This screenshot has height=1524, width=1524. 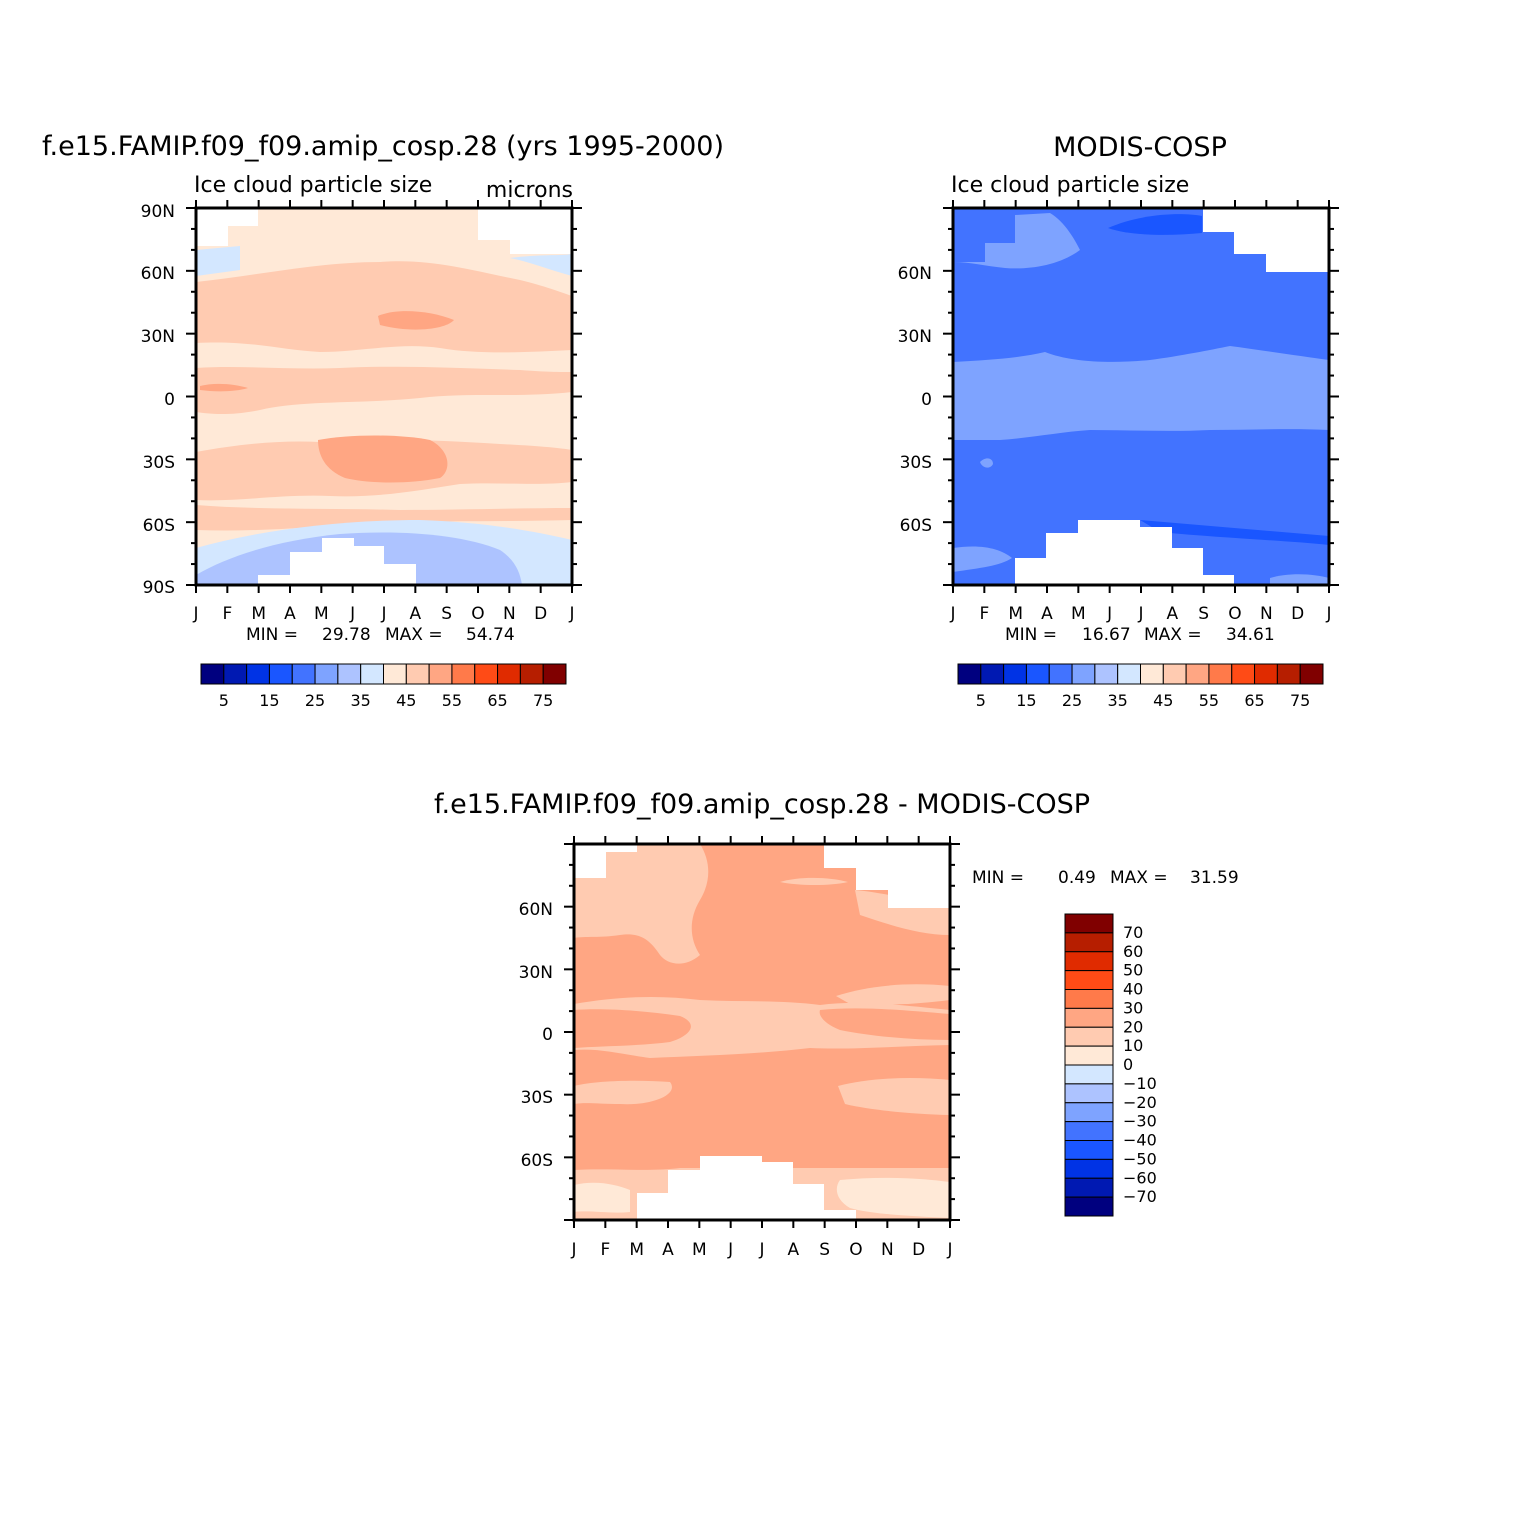 I want to click on obs-title: MODIS-COSP, so click(x=1140, y=147).